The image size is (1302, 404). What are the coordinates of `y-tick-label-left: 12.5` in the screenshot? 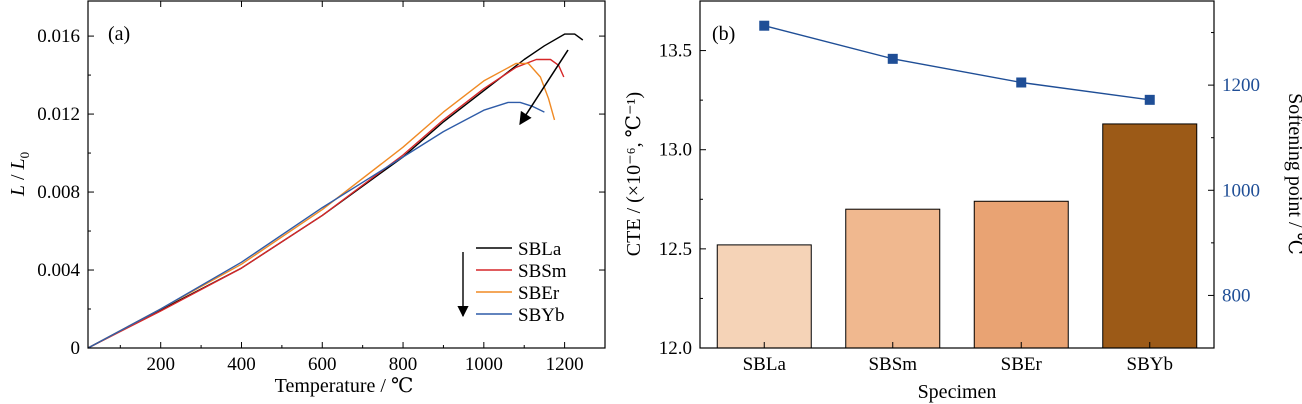 It's located at (675, 249).